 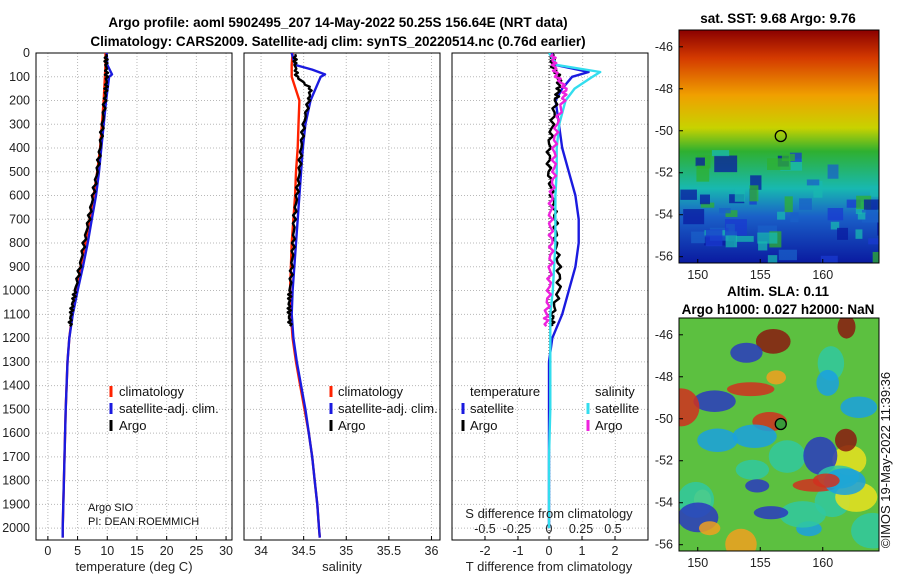 What do you see at coordinates (548, 529) in the screenshot?
I see `s-difference-axis-labels: -0.5 -0.25 0 0.25 0.5` at bounding box center [548, 529].